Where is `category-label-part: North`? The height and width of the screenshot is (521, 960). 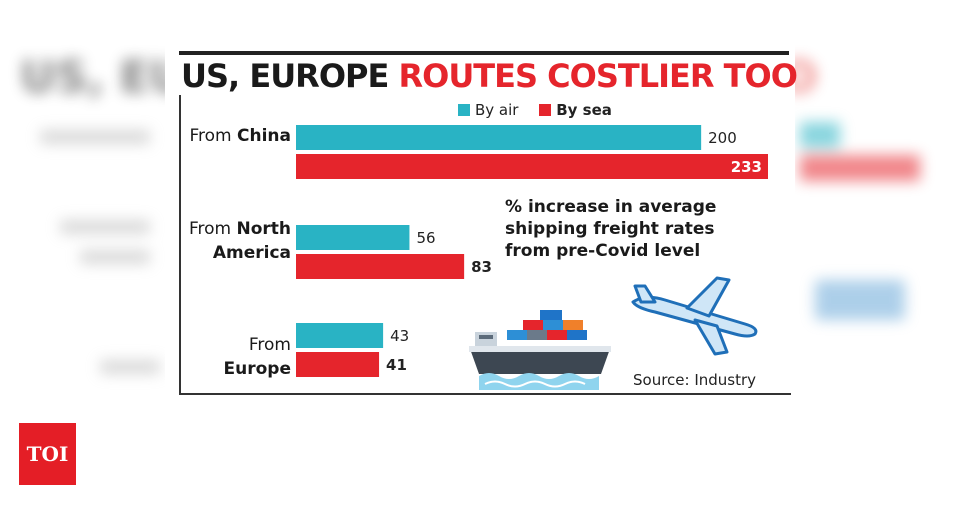 category-label-part: North is located at coordinates (263, 229).